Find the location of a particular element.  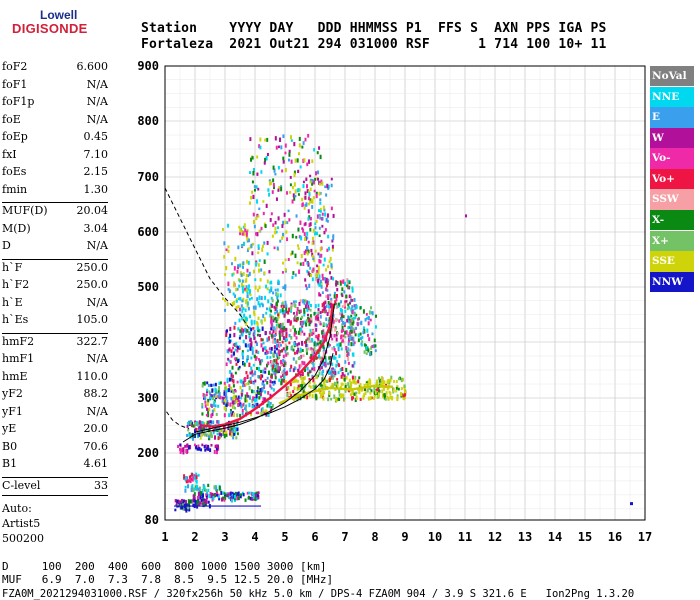

param-value: 250.0 is located at coordinates (92, 284).